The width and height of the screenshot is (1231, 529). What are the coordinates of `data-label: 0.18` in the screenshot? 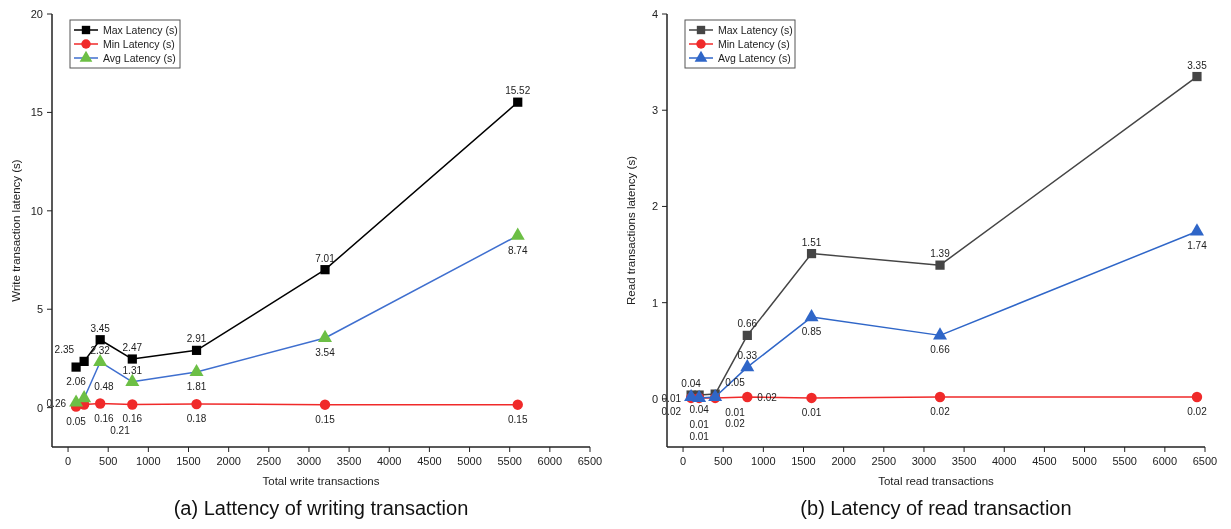 It's located at (196, 419).